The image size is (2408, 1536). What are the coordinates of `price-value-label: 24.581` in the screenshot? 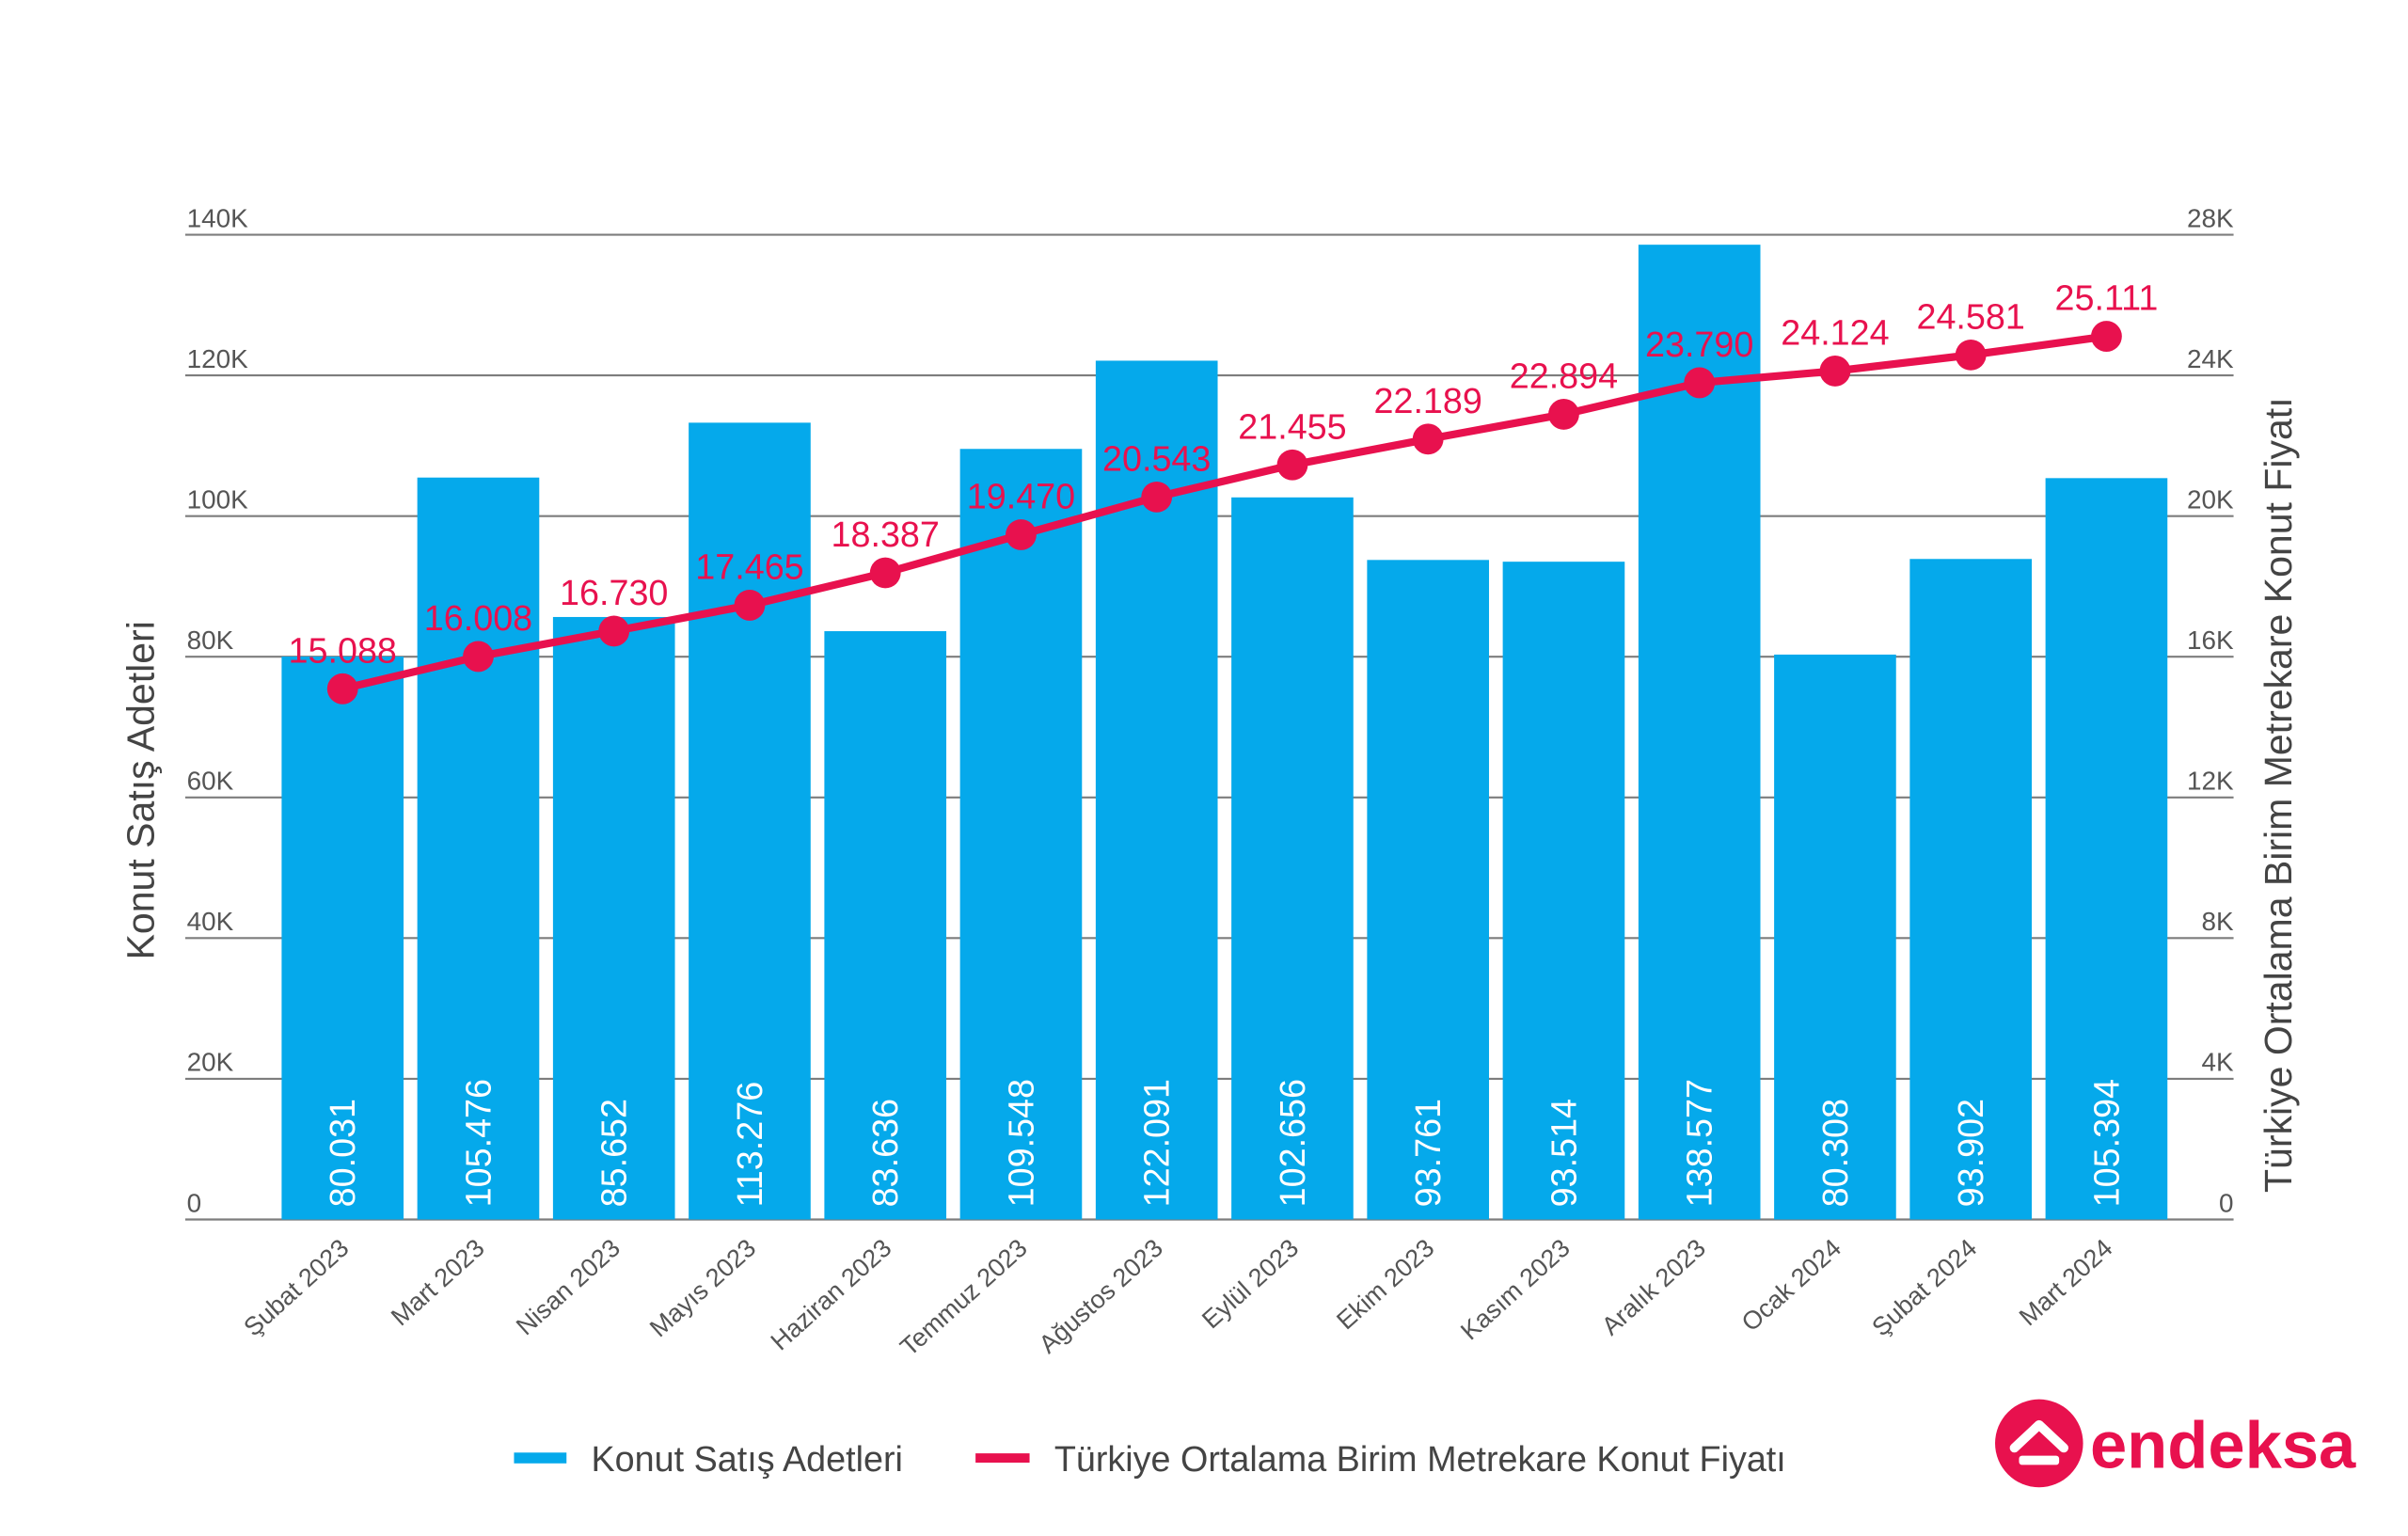 It's located at (1970, 316).